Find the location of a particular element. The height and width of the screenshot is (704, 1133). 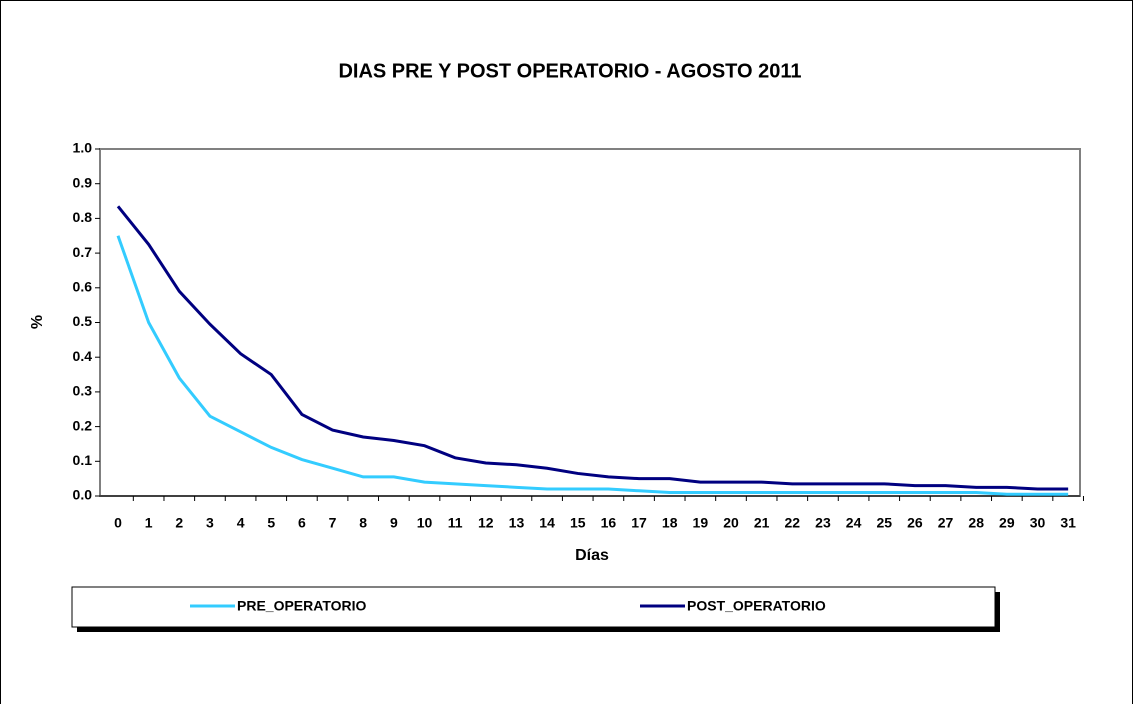

x-tick-label: 12 is located at coordinates (486, 523).